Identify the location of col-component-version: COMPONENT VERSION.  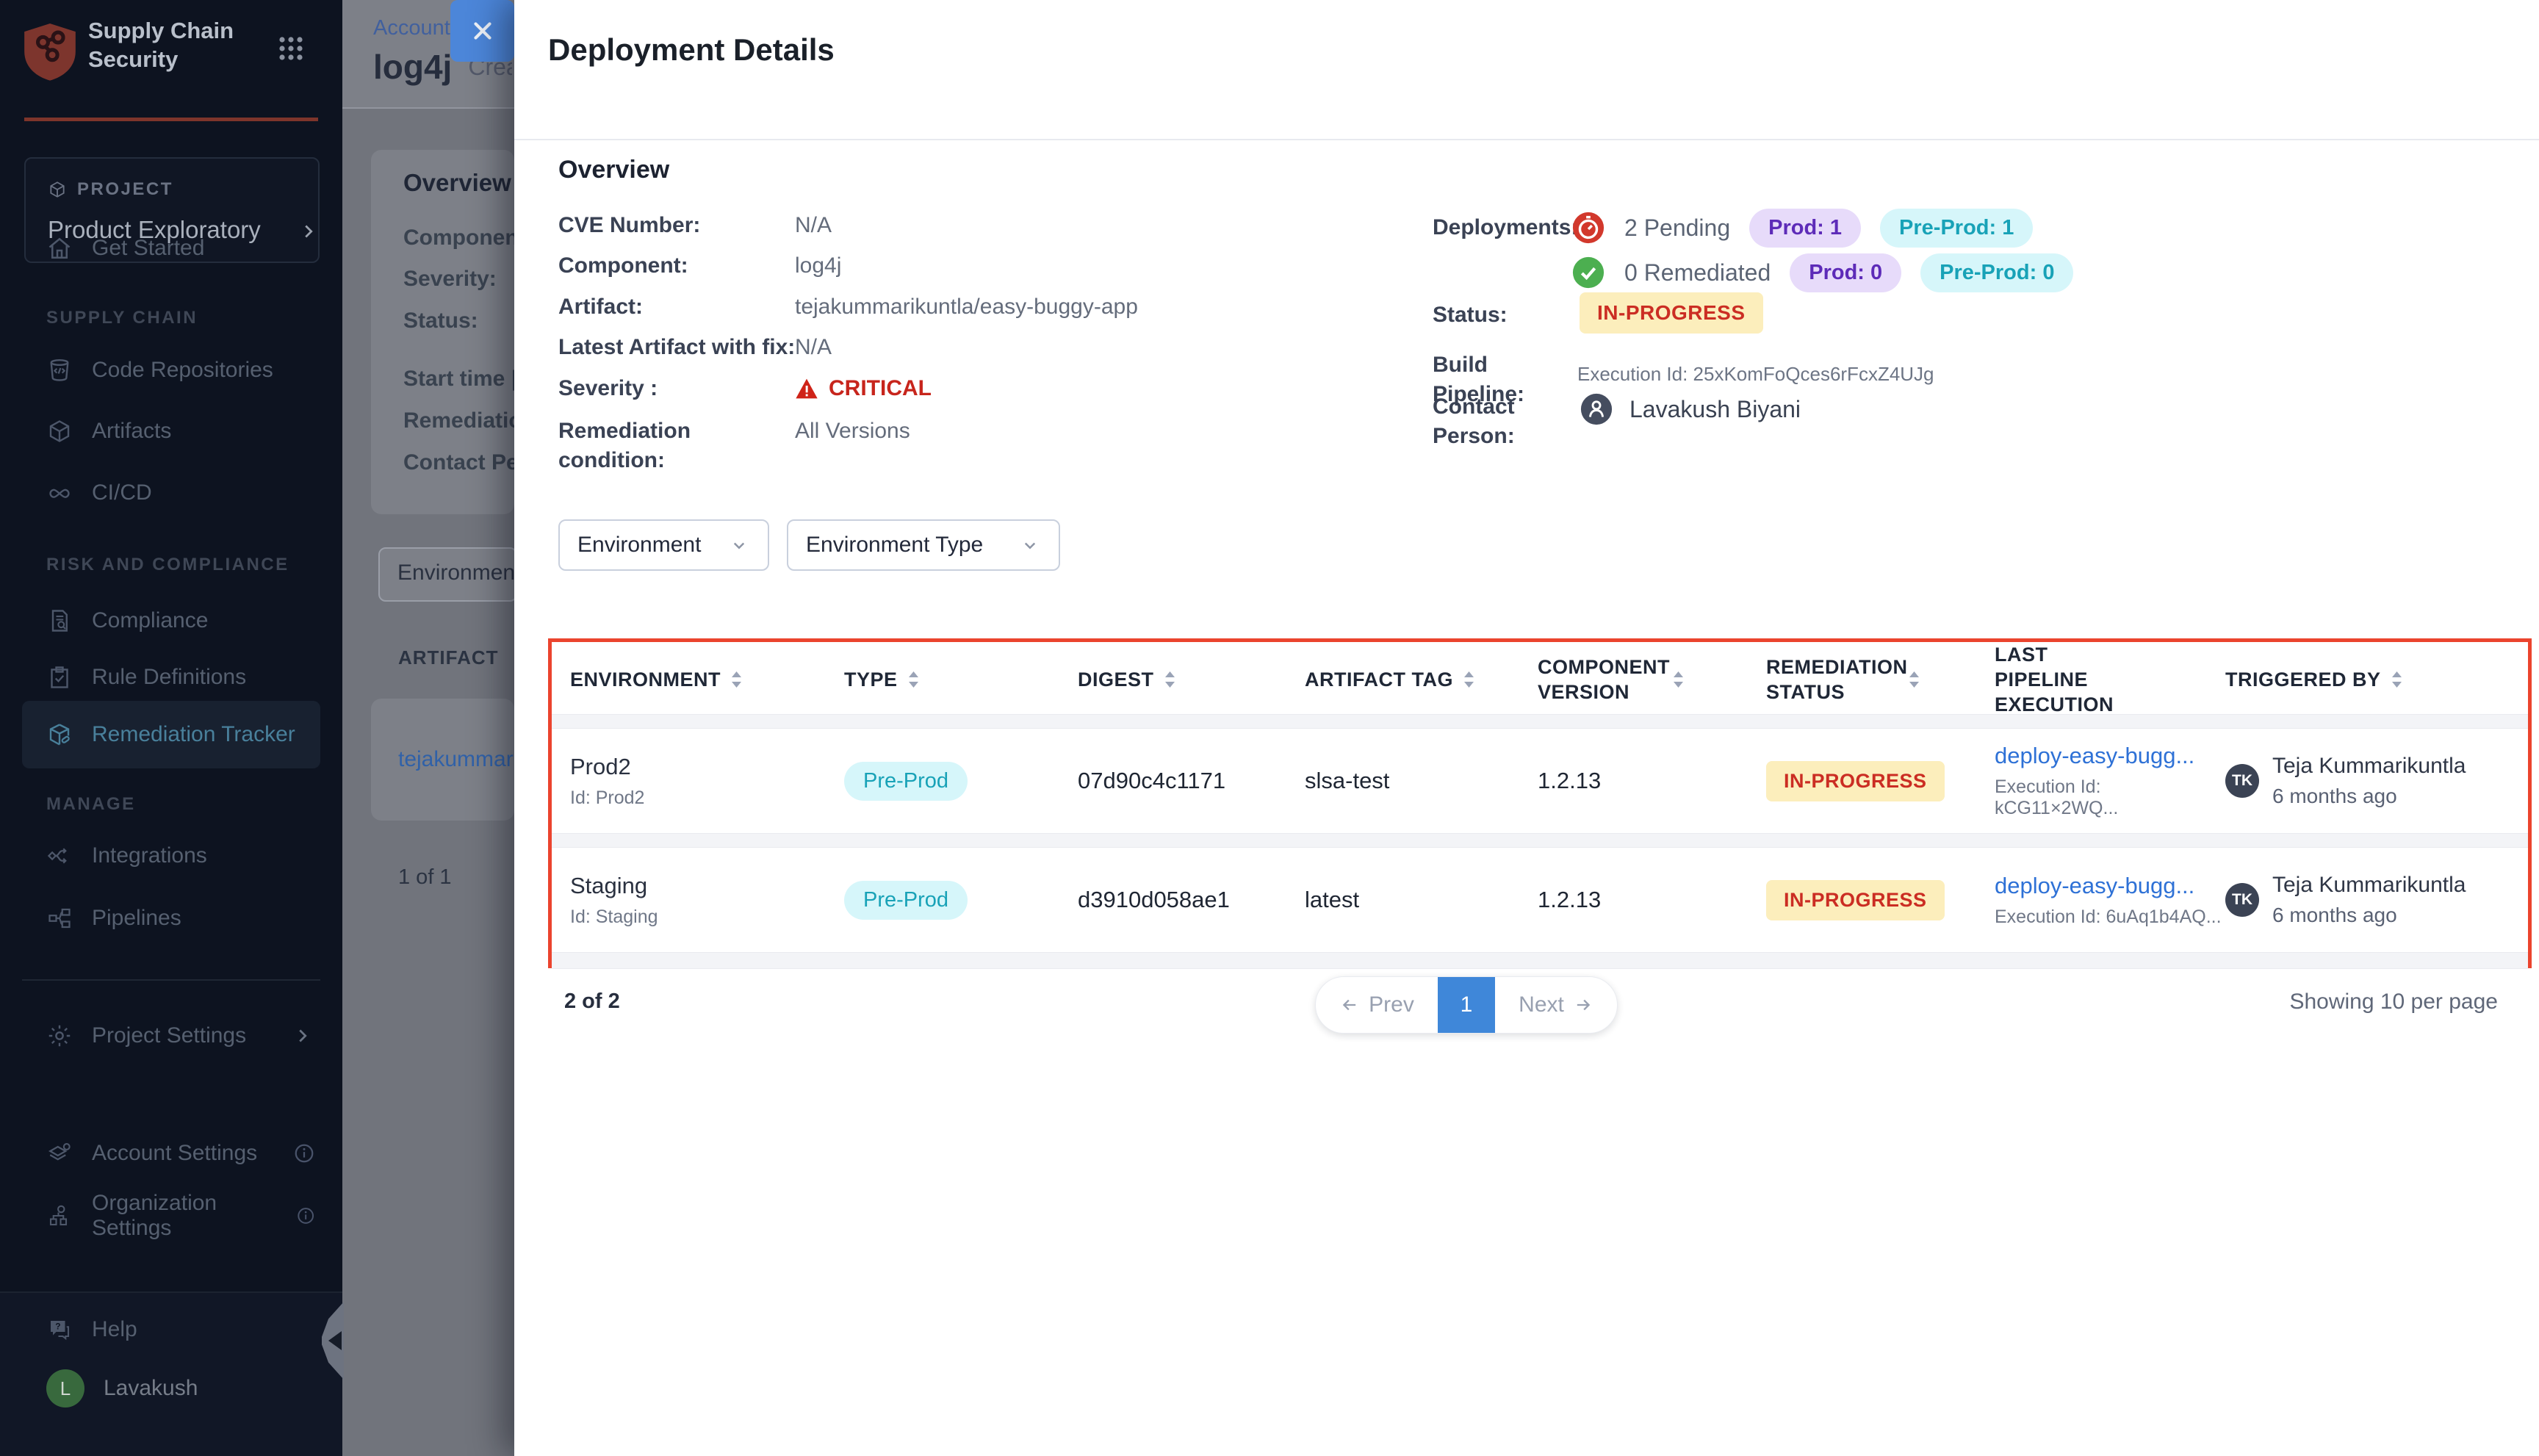
(1652, 679).